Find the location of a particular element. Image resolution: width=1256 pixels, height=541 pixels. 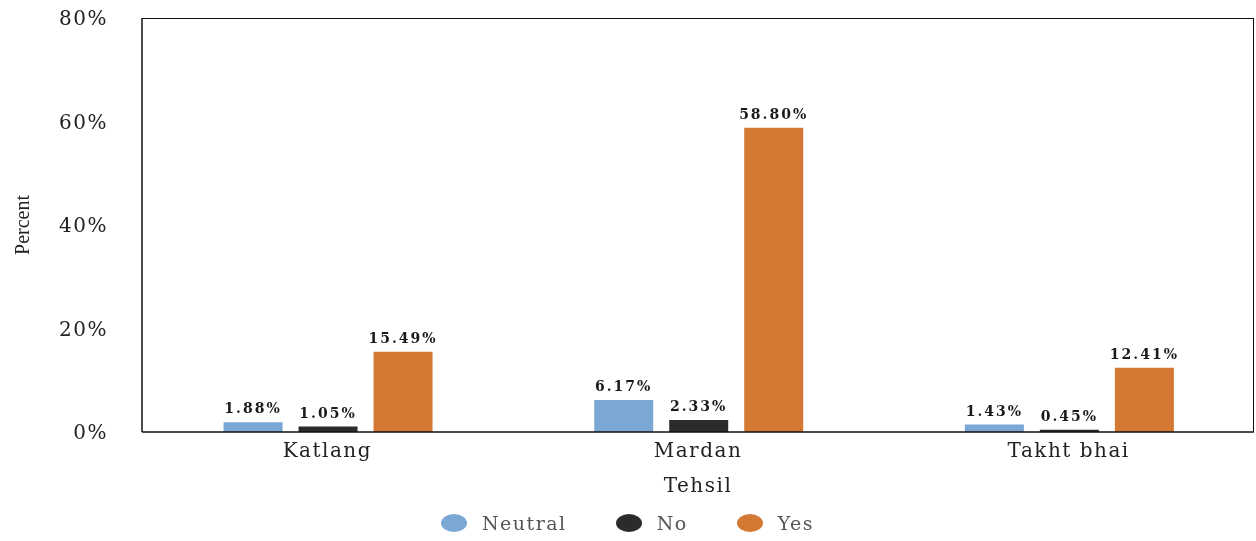

x-tick-label: Mardan is located at coordinates (698, 450).